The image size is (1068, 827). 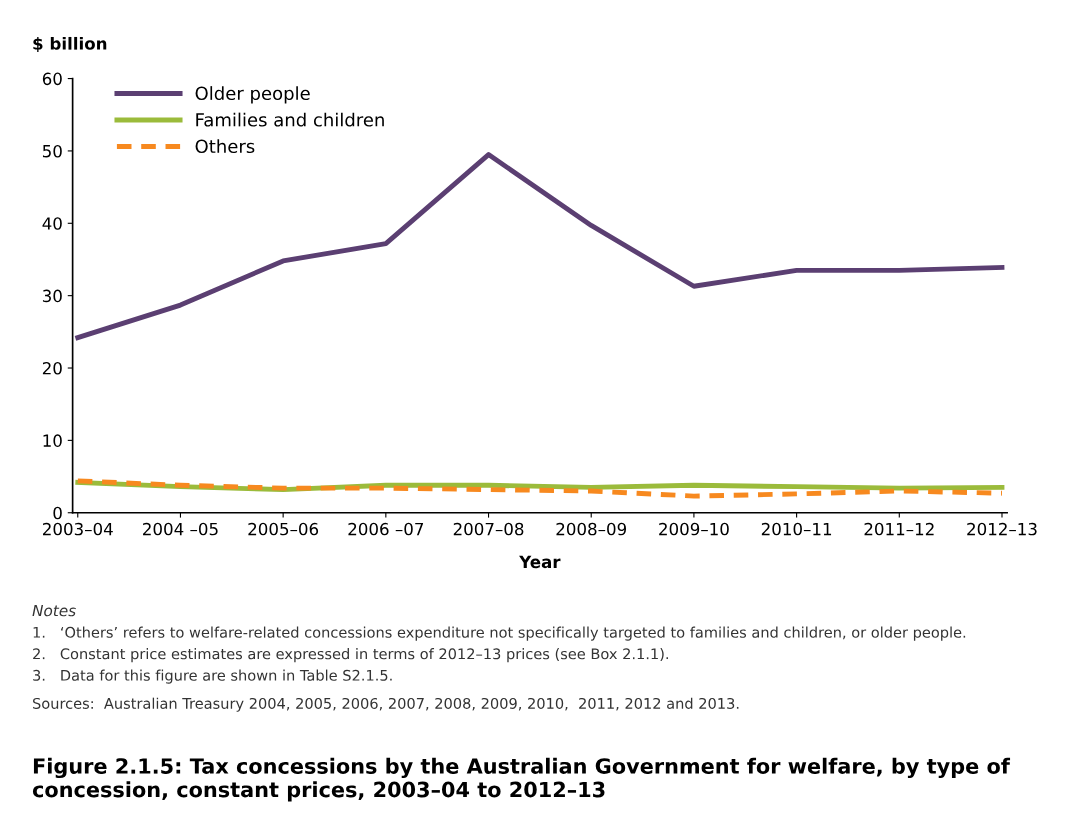 What do you see at coordinates (57, 513) in the screenshot?
I see `y-tick-label: 0` at bounding box center [57, 513].